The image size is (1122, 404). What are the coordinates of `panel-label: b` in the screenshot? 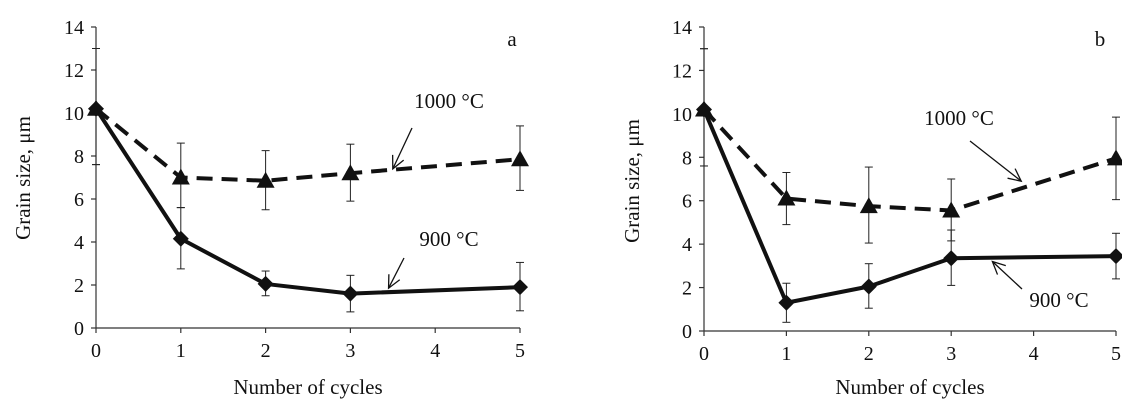 It's located at (1100, 39).